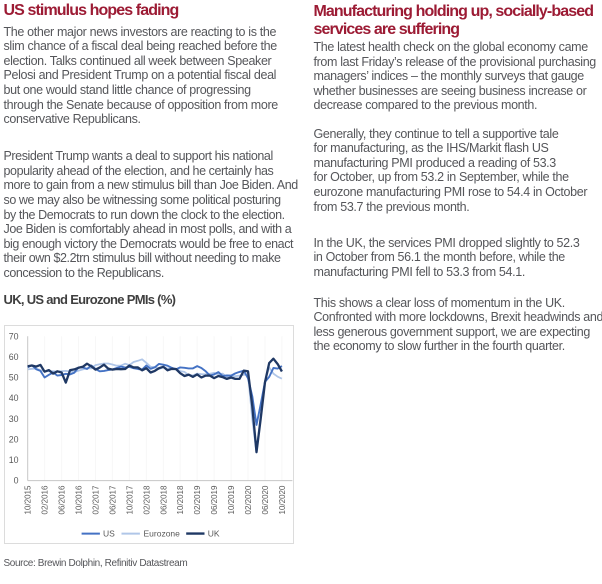  Describe the element at coordinates (162, 534) in the screenshot. I see `svg-text: Eurozone` at that location.